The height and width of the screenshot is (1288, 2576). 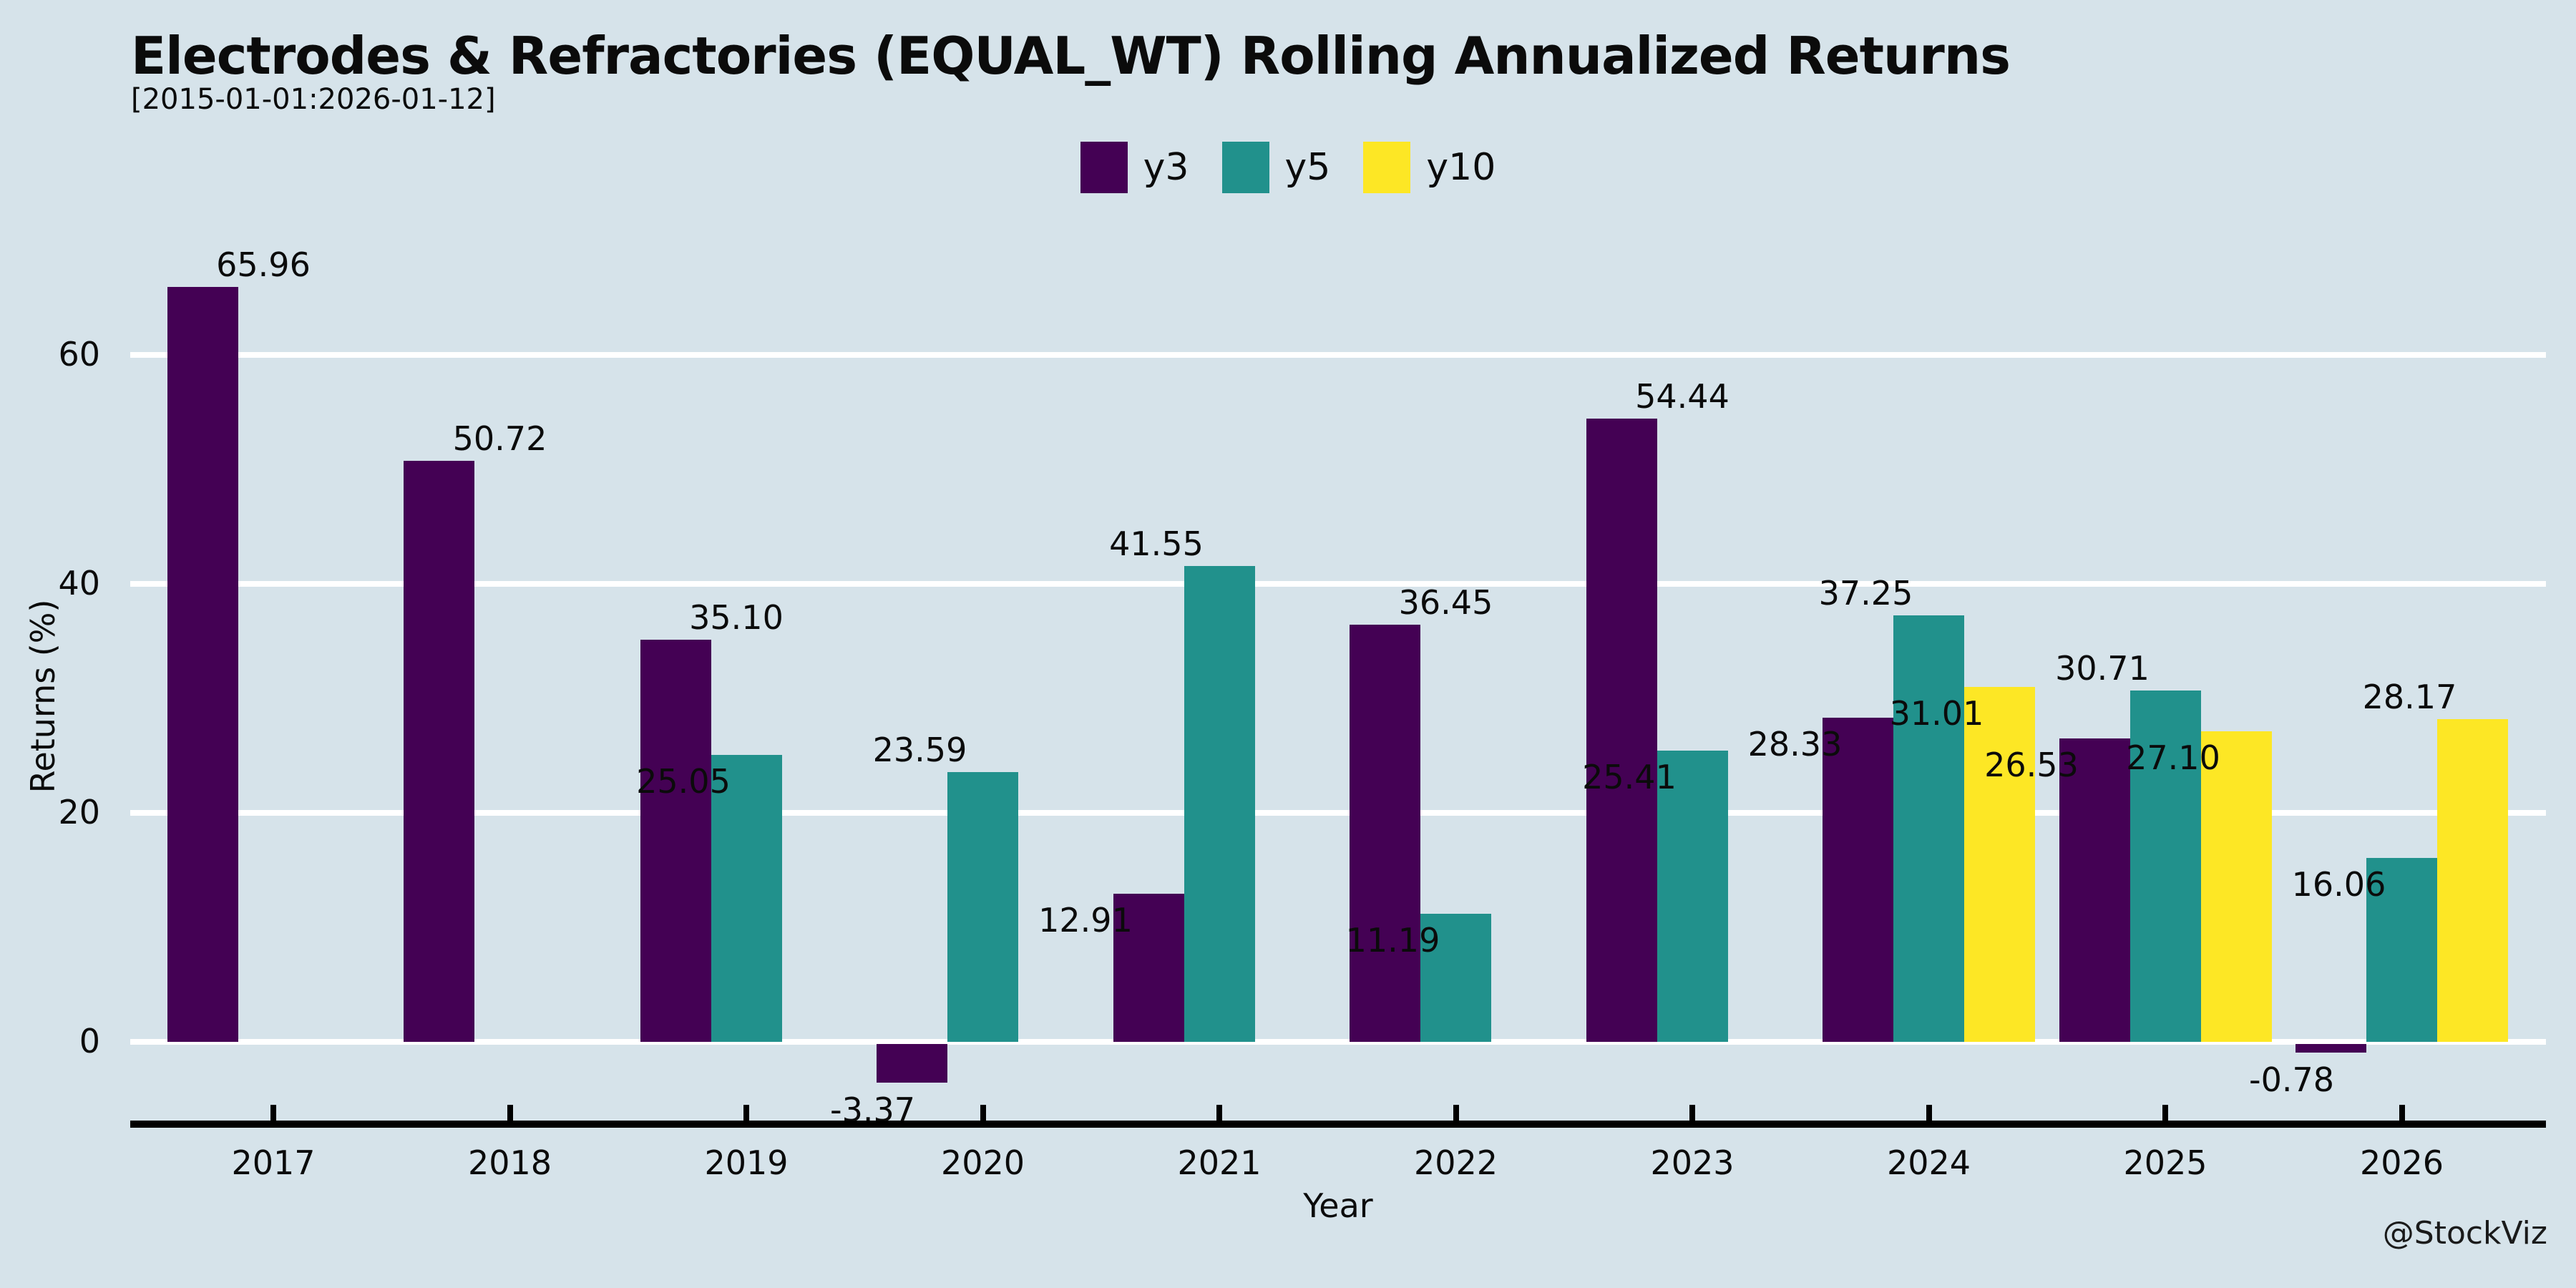 What do you see at coordinates (1858, 879) in the screenshot?
I see `bar-y3-2024` at bounding box center [1858, 879].